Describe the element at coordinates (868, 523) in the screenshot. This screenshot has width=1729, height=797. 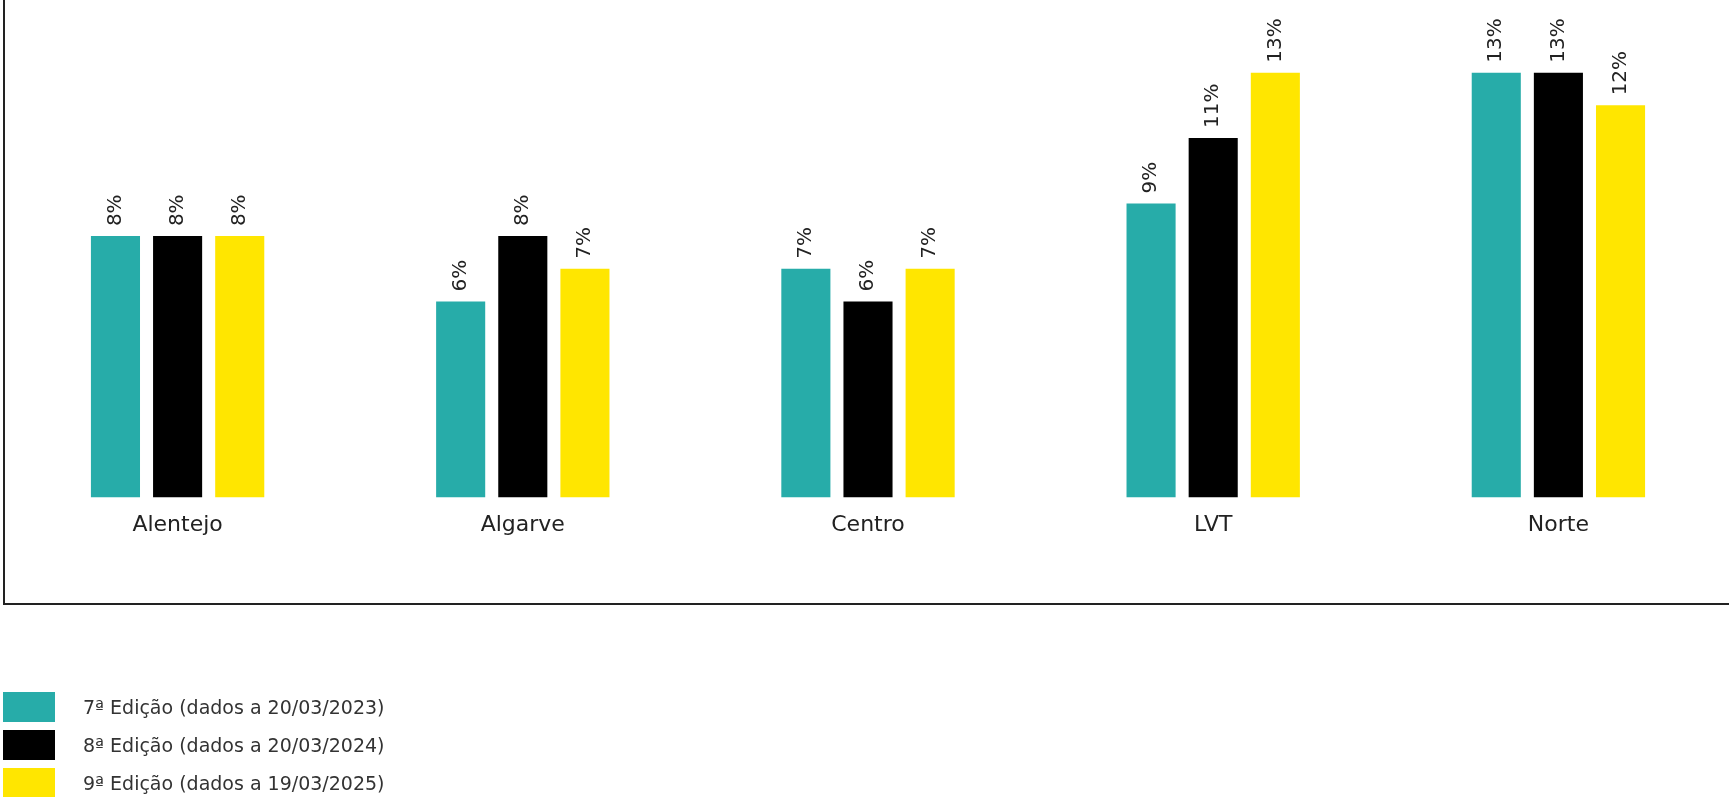
I see `x-tick-label: Centro` at that location.